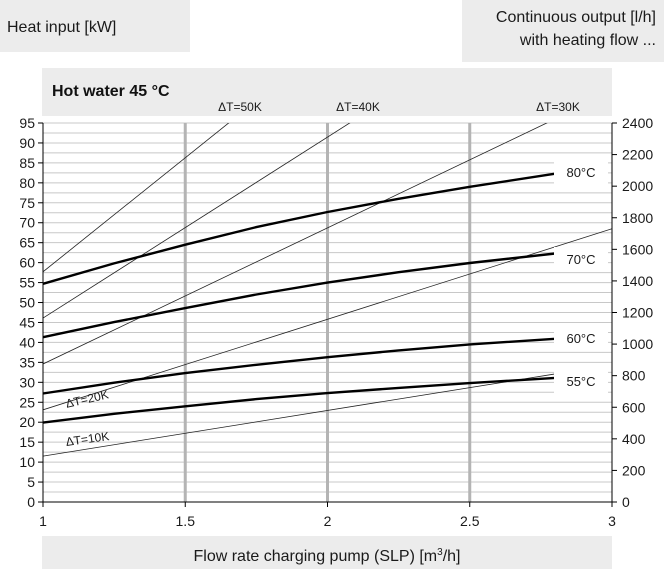  Describe the element at coordinates (27, 143) in the screenshot. I see `y-left-tick-label: 90` at that location.